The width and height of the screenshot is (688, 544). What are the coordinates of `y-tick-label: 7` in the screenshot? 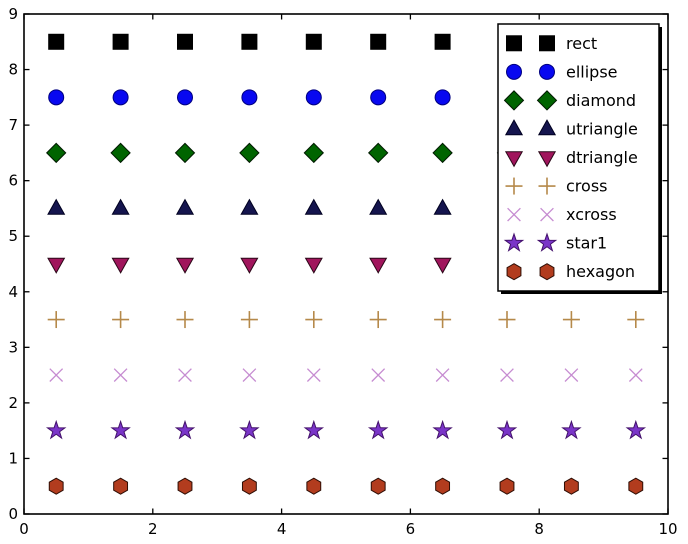 It's located at (13, 125).